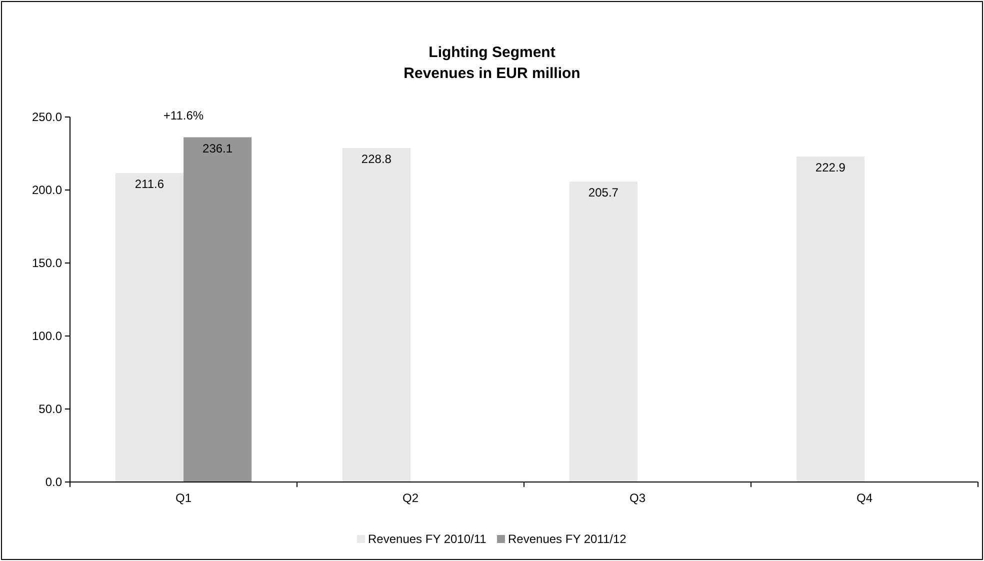  What do you see at coordinates (410, 498) in the screenshot?
I see `x-tick-label: Q2` at bounding box center [410, 498].